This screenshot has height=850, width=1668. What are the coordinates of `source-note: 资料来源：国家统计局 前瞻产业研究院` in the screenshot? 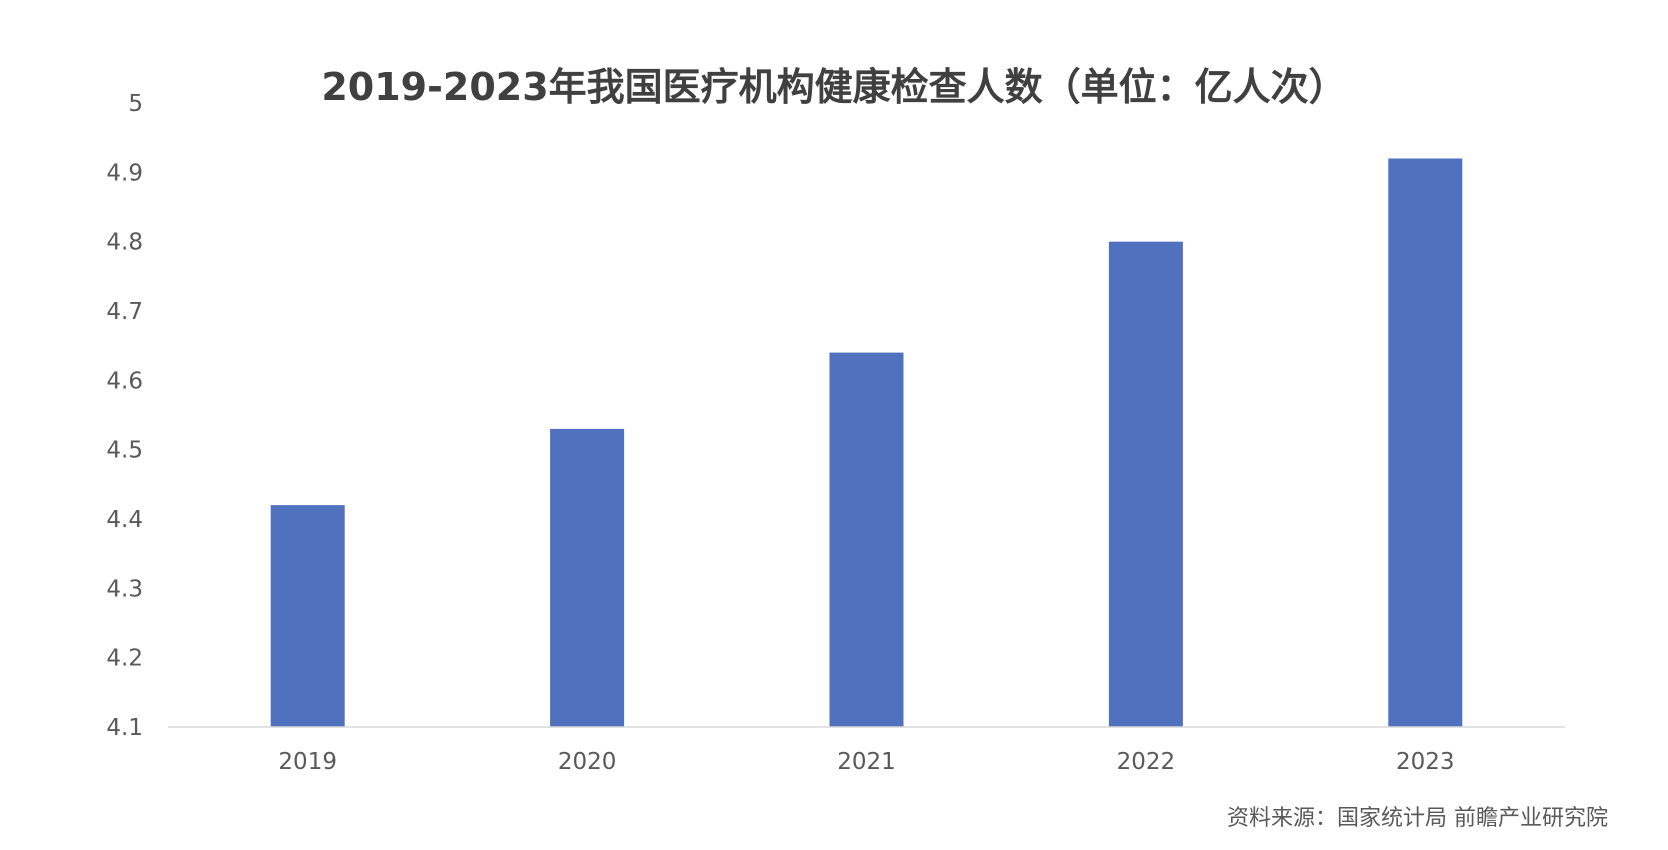 It's located at (1417, 818).